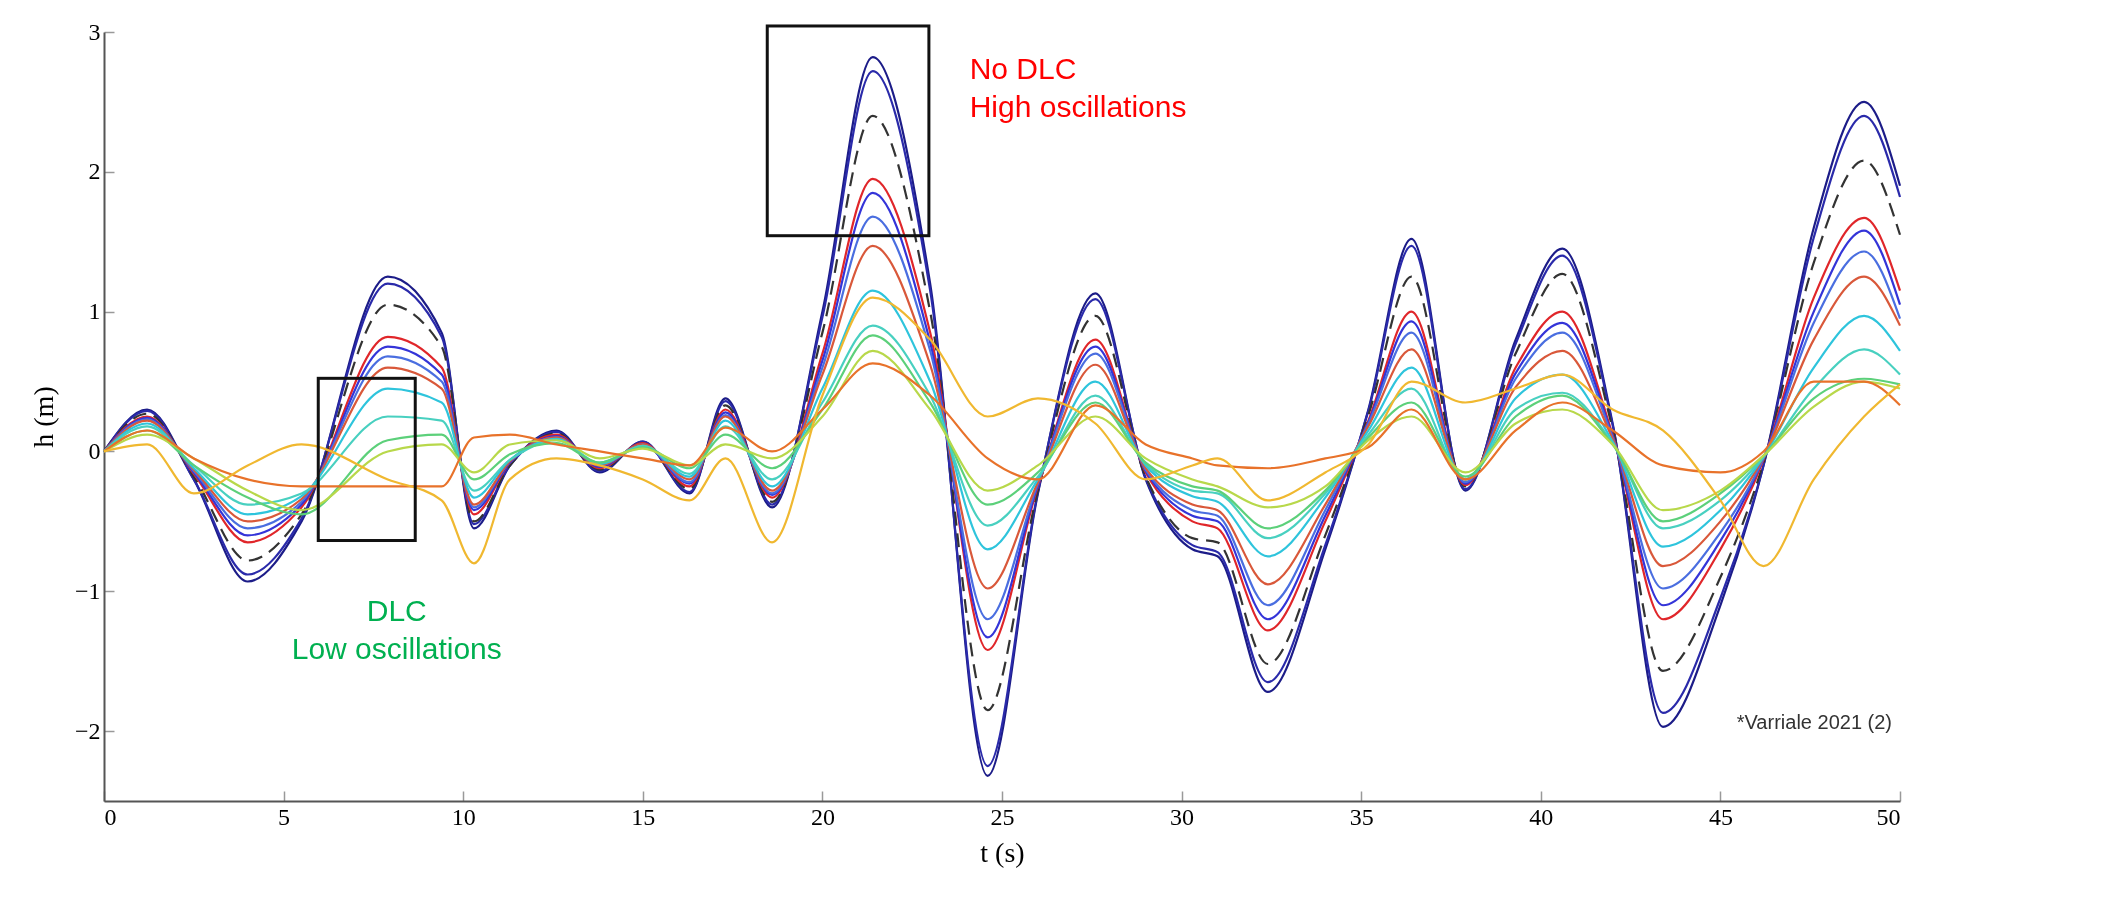 The image size is (2106, 911). Describe the element at coordinates (822, 816) in the screenshot. I see `x-tick-label: 20` at that location.